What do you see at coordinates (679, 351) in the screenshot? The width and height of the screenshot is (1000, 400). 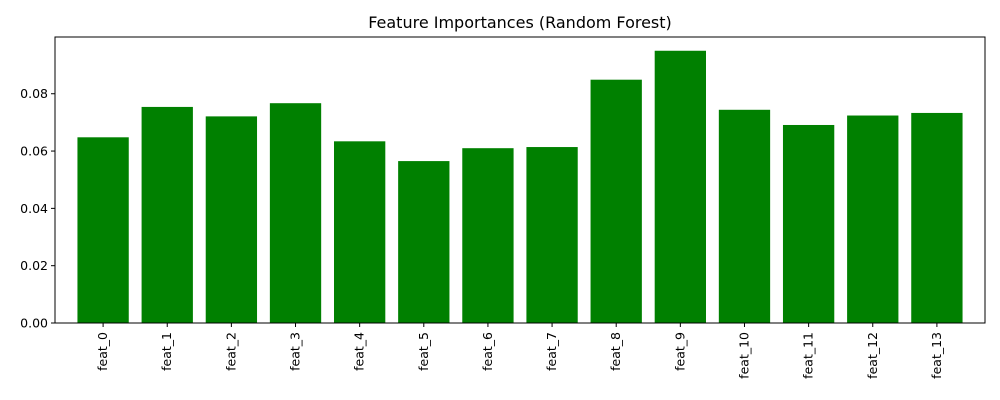 I see `x-tick-label: feat_9` at bounding box center [679, 351].